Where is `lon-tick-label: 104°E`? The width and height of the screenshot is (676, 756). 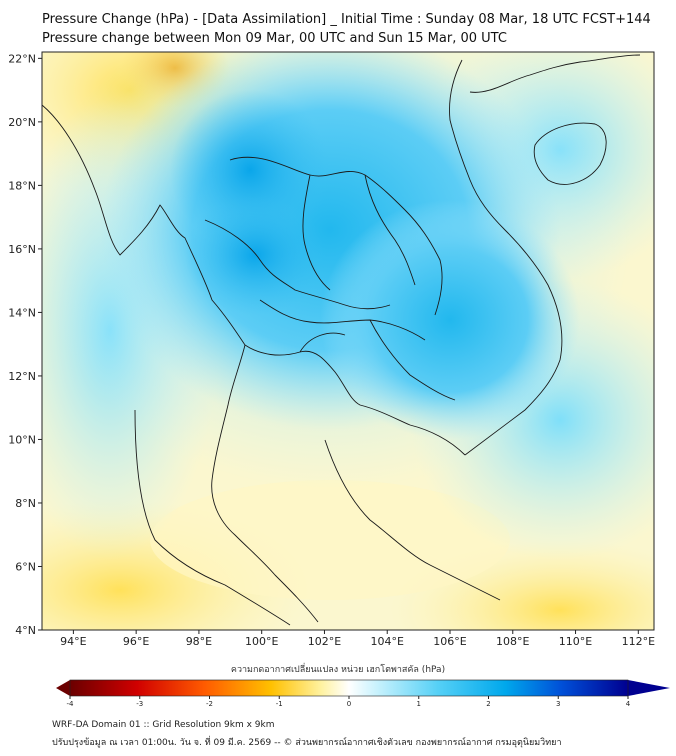 lon-tick-label: 104°E is located at coordinates (387, 641).